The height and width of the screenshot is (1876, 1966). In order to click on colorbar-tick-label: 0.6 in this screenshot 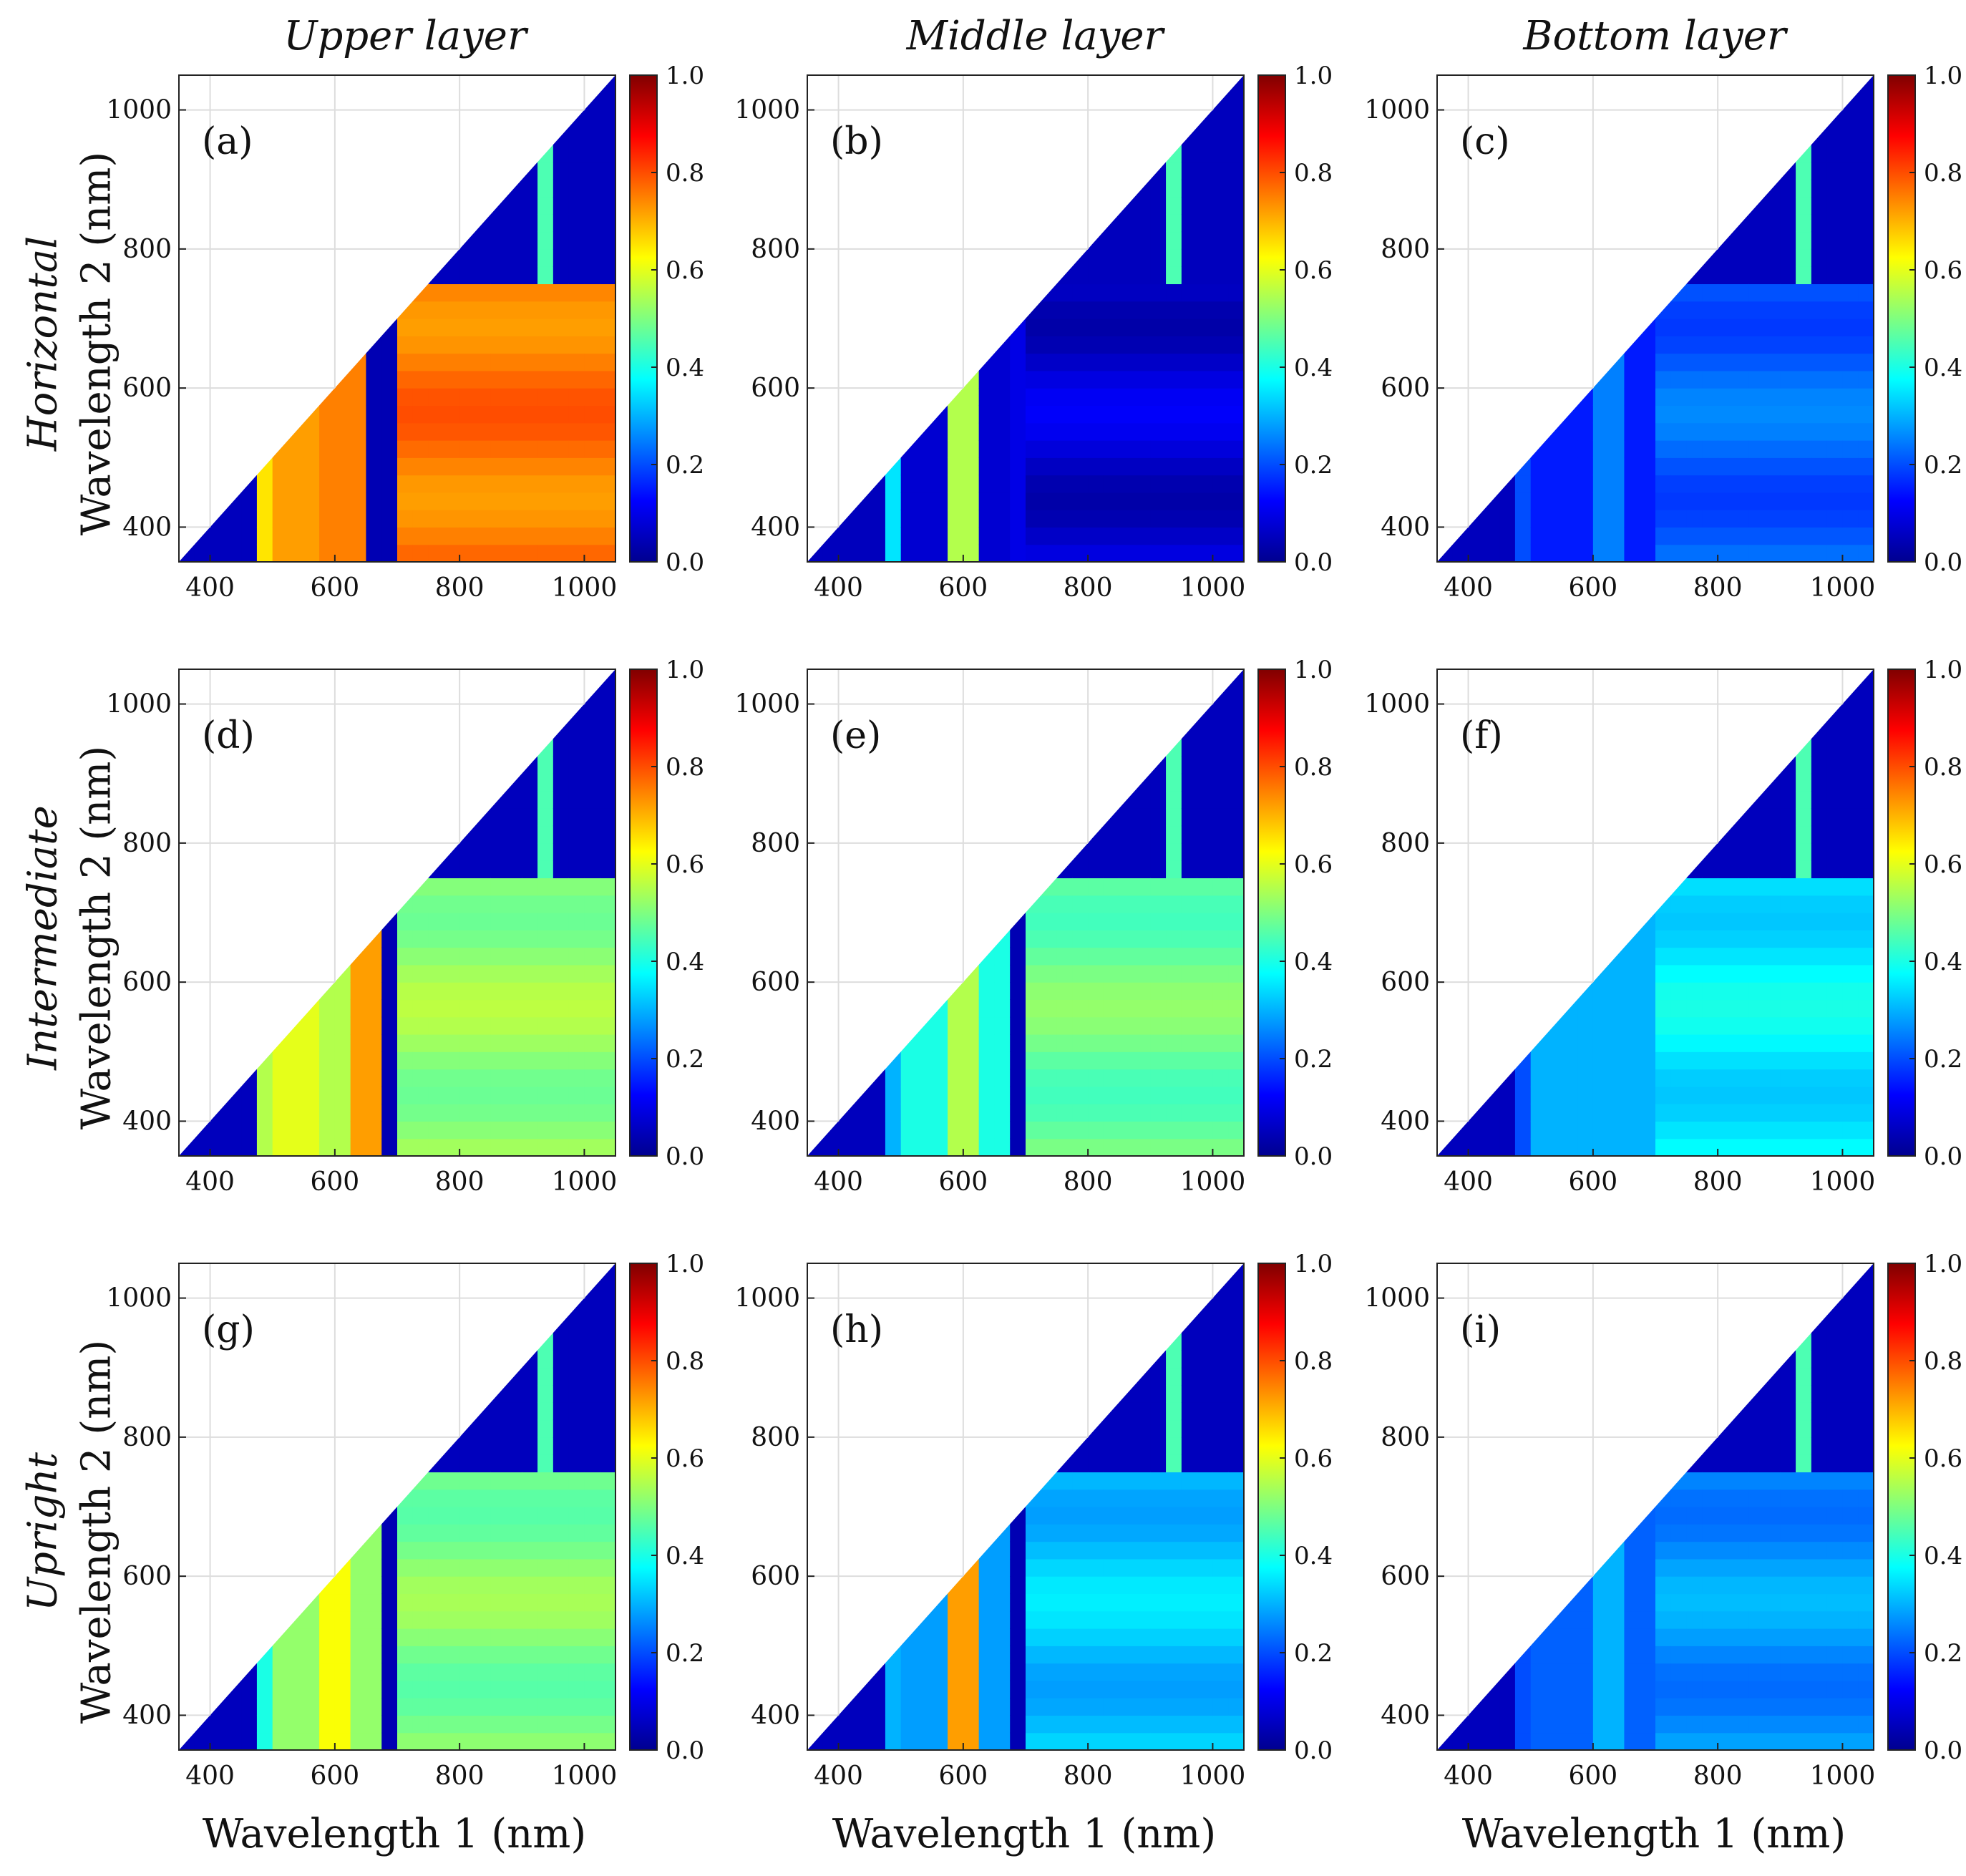, I will do `click(1313, 1459)`.